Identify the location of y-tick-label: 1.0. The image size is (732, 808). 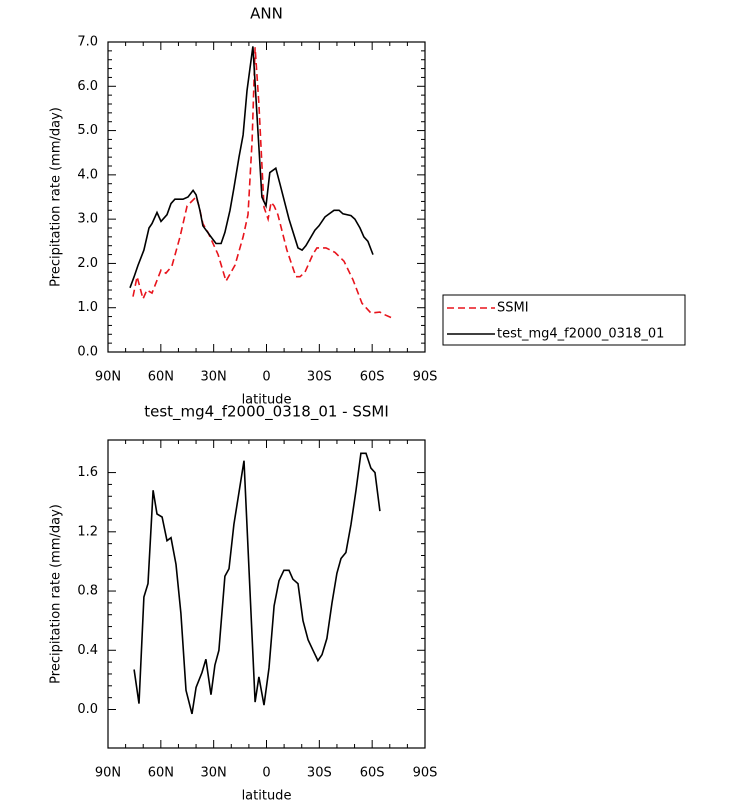
(87, 307).